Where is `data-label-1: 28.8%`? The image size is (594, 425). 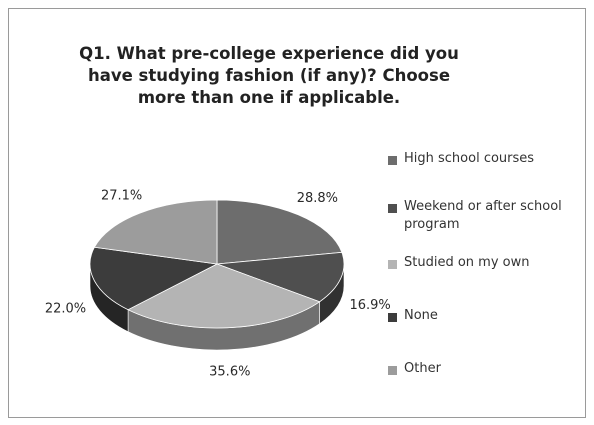
data-label-1: 28.8% is located at coordinates (317, 198).